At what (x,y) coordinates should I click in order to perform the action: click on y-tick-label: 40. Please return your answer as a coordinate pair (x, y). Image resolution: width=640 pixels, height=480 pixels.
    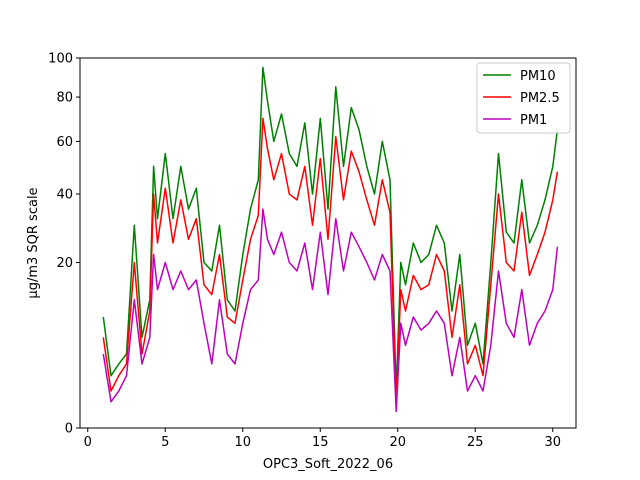
    Looking at the image, I should click on (64, 194).